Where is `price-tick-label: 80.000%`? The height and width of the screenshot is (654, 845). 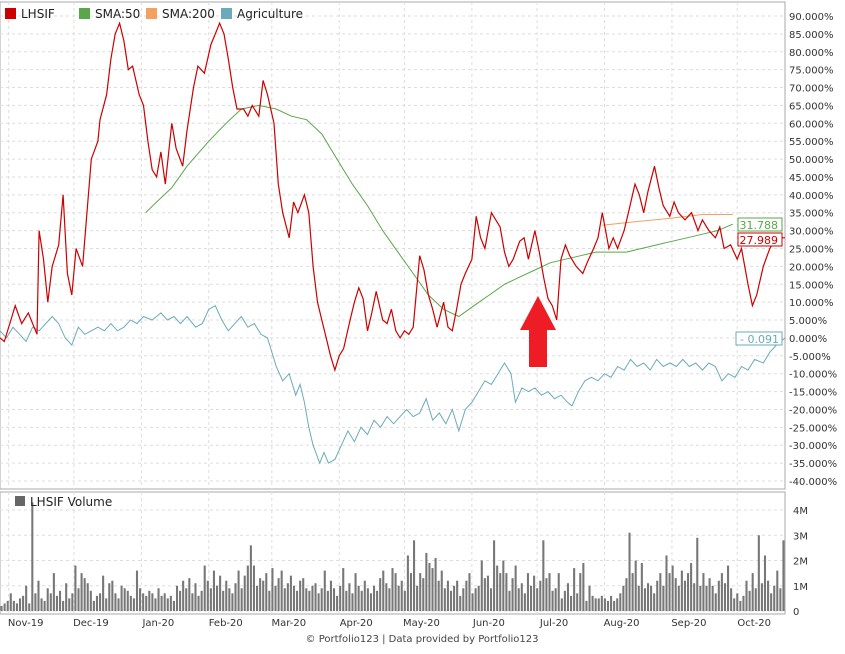 price-tick-label: 80.000% is located at coordinates (811, 53).